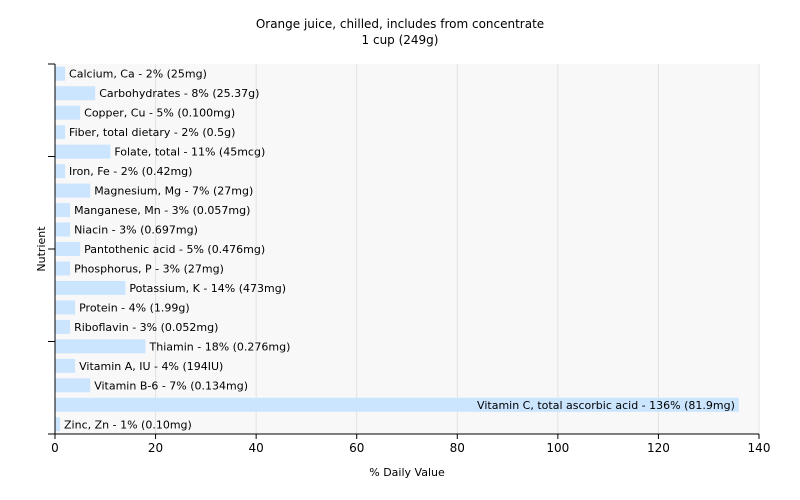 Image resolution: width=800 pixels, height=500 pixels. What do you see at coordinates (400, 40) in the screenshot?
I see `chart-subtitle: 1 cup (249g)` at bounding box center [400, 40].